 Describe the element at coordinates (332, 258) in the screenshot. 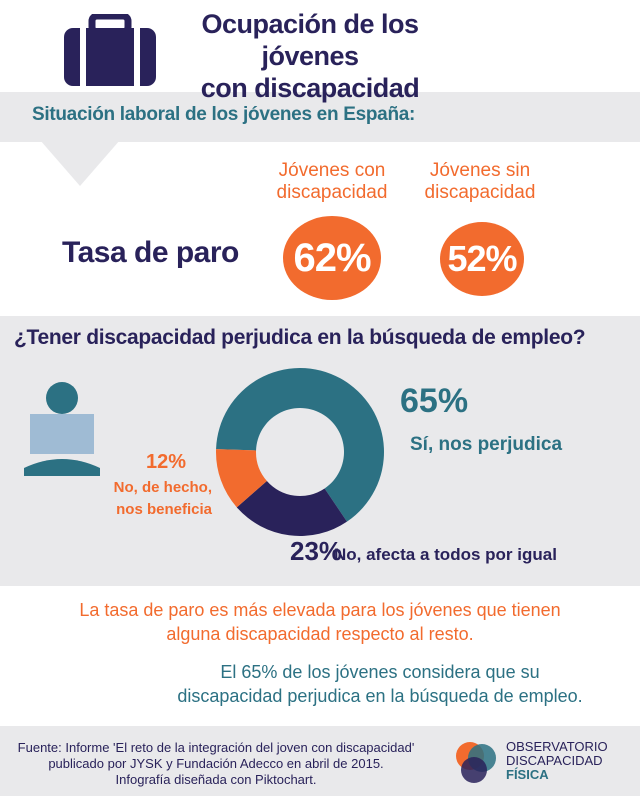

I see `rate-circle: 62%` at that location.